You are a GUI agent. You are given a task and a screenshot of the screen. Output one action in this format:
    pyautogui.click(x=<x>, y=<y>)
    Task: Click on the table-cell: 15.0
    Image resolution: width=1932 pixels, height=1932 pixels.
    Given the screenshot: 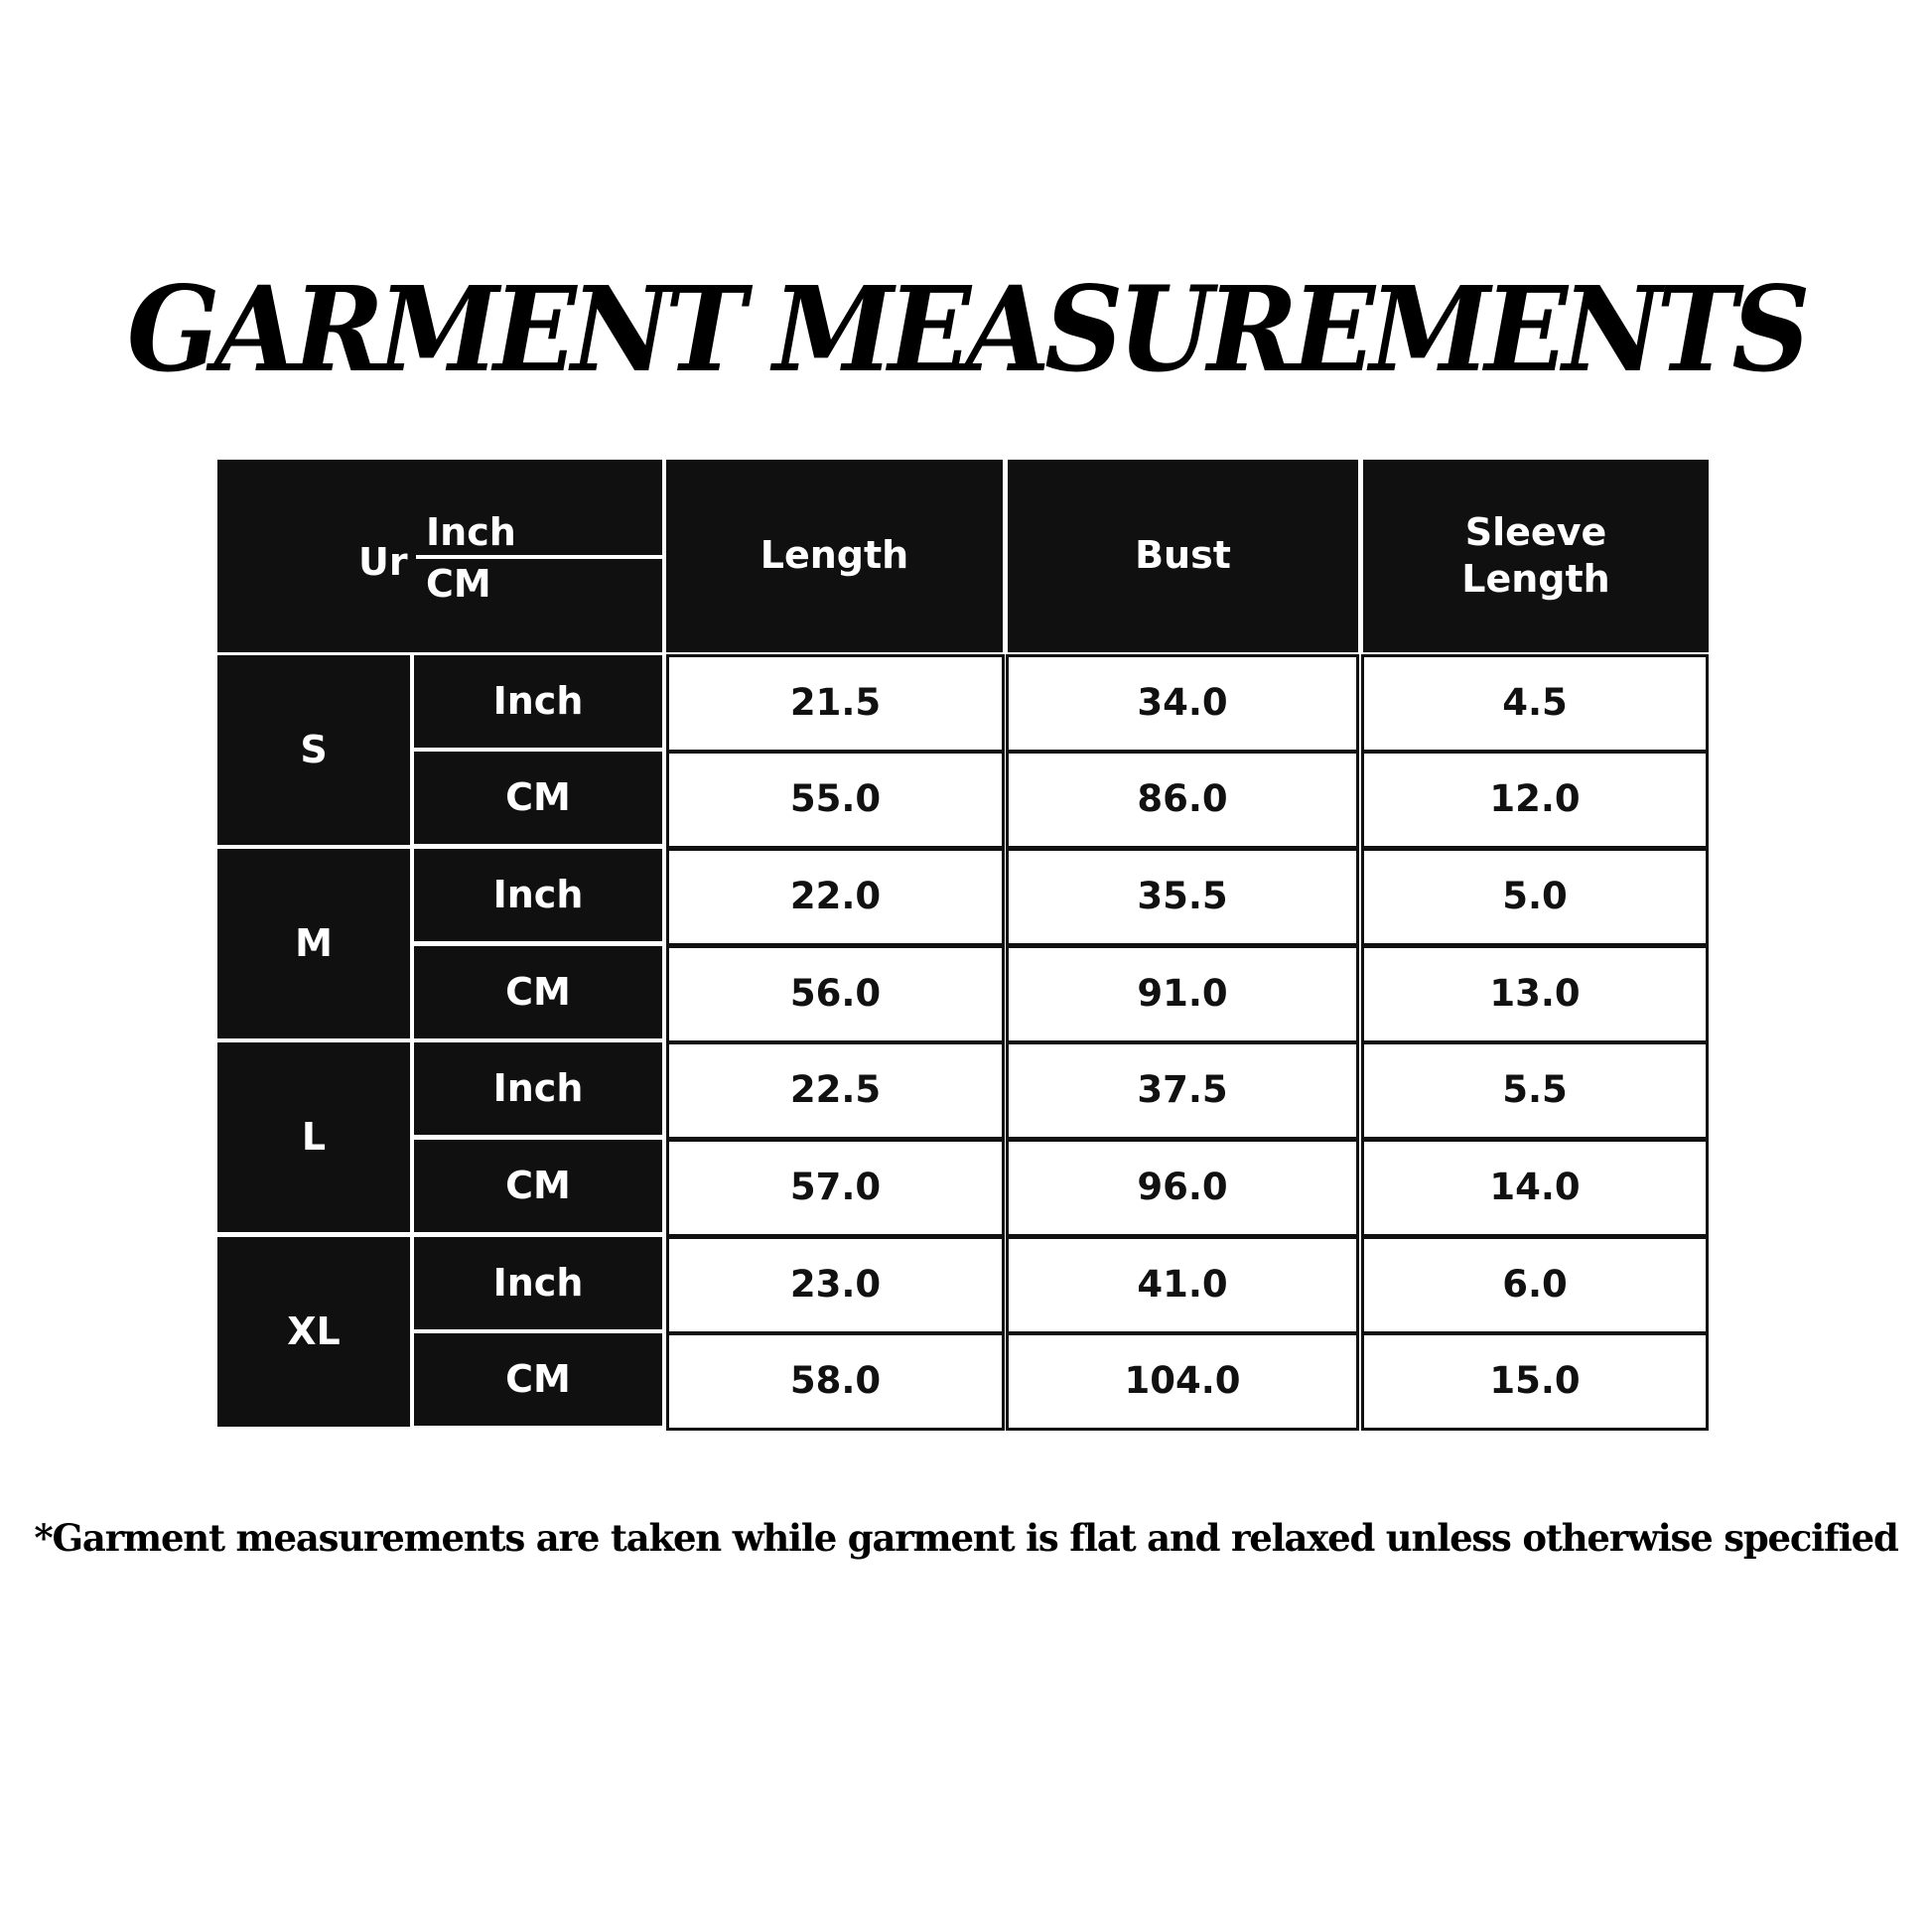 What is the action you would take?
    pyautogui.click(x=1535, y=1382)
    